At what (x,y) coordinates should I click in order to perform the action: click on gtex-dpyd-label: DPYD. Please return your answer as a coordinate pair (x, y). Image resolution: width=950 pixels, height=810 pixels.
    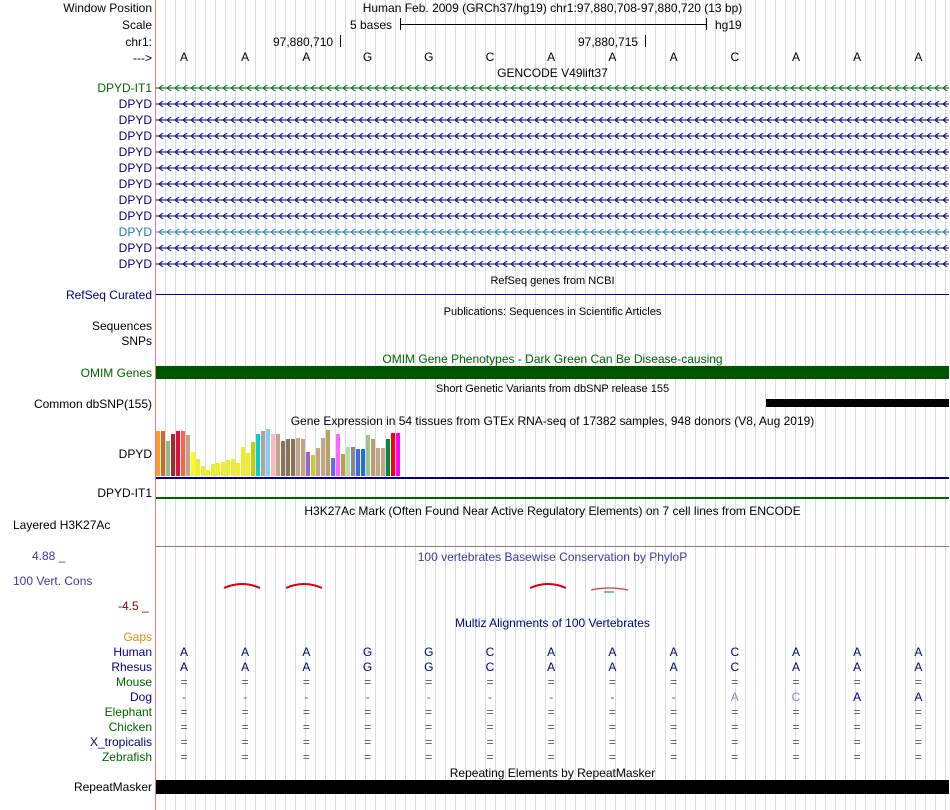
    Looking at the image, I should click on (135, 454).